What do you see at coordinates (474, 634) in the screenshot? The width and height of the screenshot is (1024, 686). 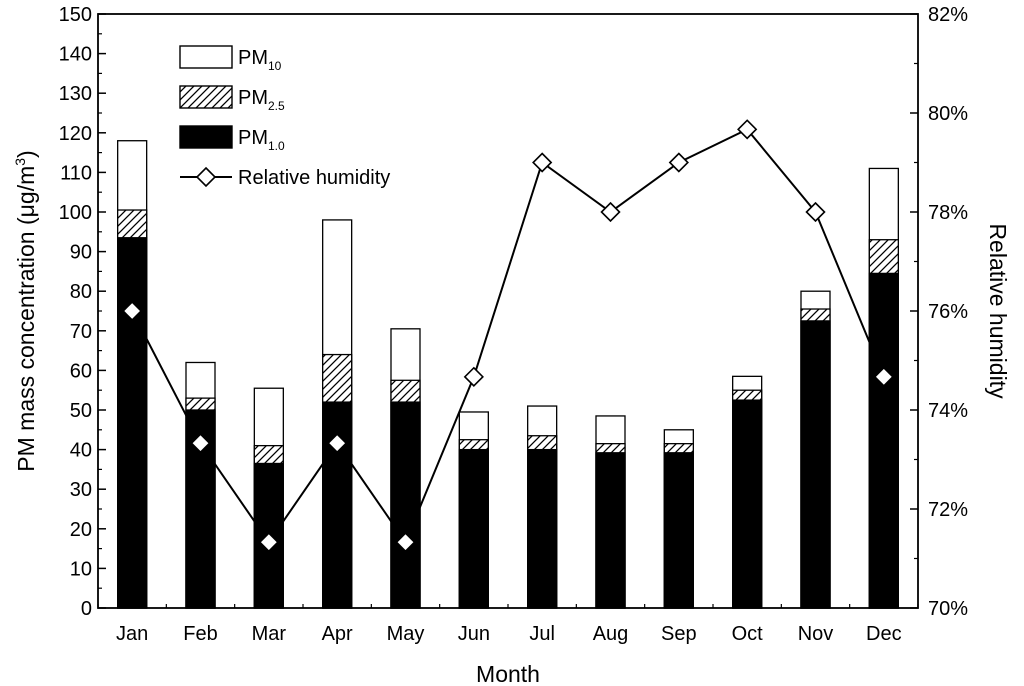 I see `x-tick-label-jun: Jun` at bounding box center [474, 634].